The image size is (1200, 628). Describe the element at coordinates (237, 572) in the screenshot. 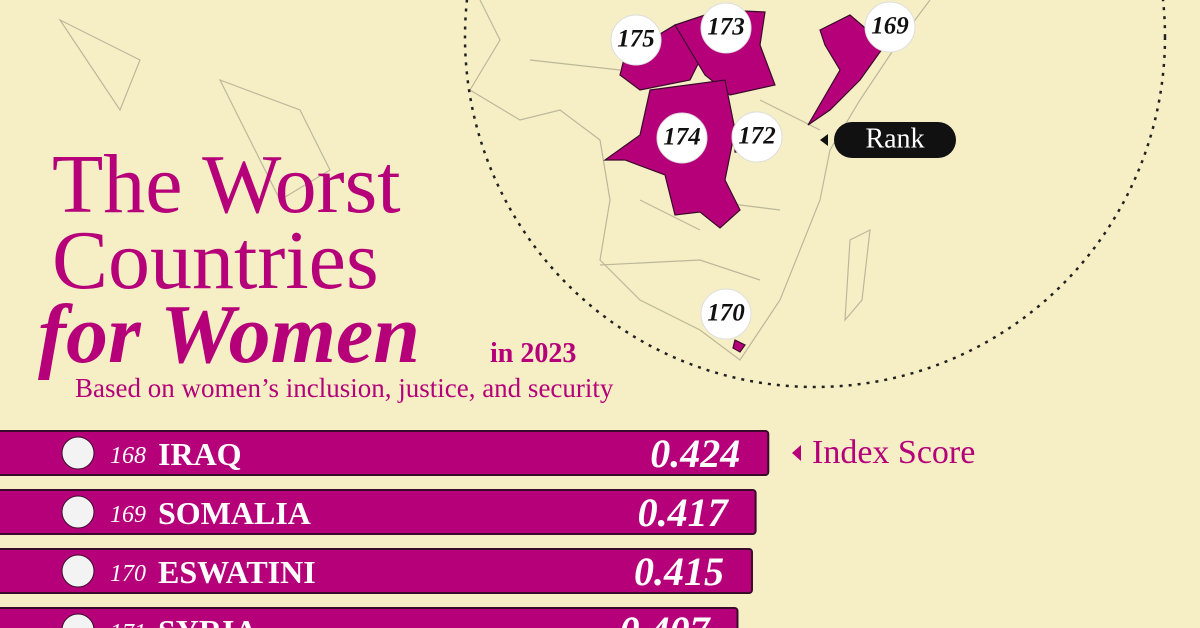

I see `category-label: ESWATINI` at that location.